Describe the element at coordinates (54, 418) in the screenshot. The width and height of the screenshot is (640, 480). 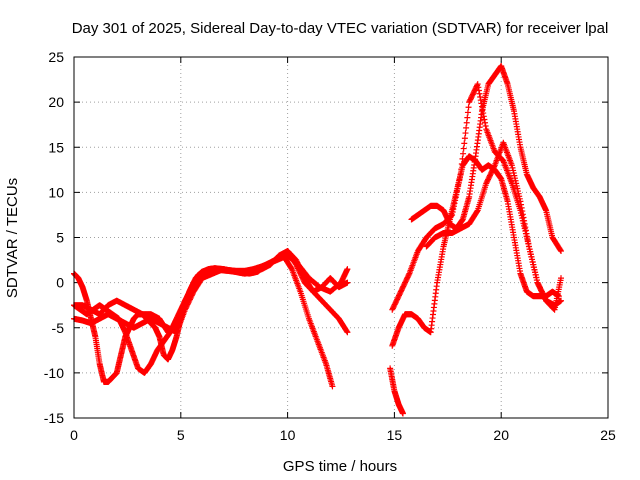
I see `y-tick-label: -15` at that location.